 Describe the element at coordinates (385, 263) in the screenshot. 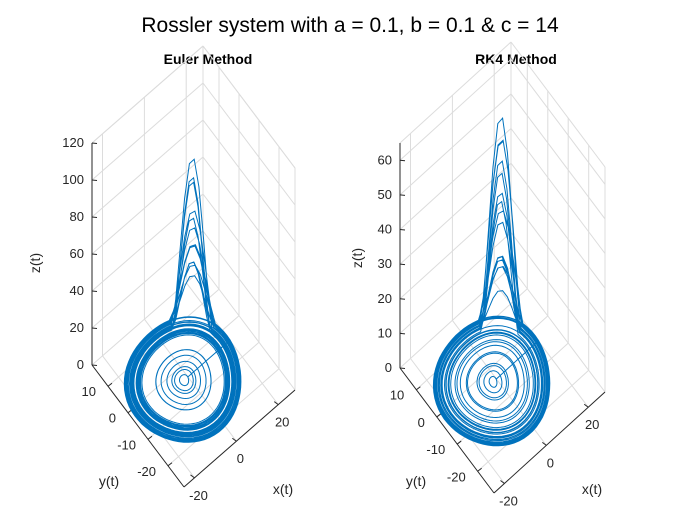

I see `z-tick-label: 30` at that location.